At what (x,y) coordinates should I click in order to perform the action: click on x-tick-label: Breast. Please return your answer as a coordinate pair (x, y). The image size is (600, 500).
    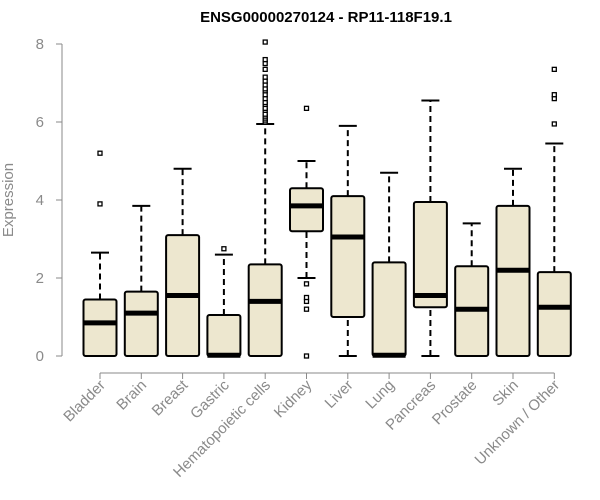
    Looking at the image, I should click on (170, 397).